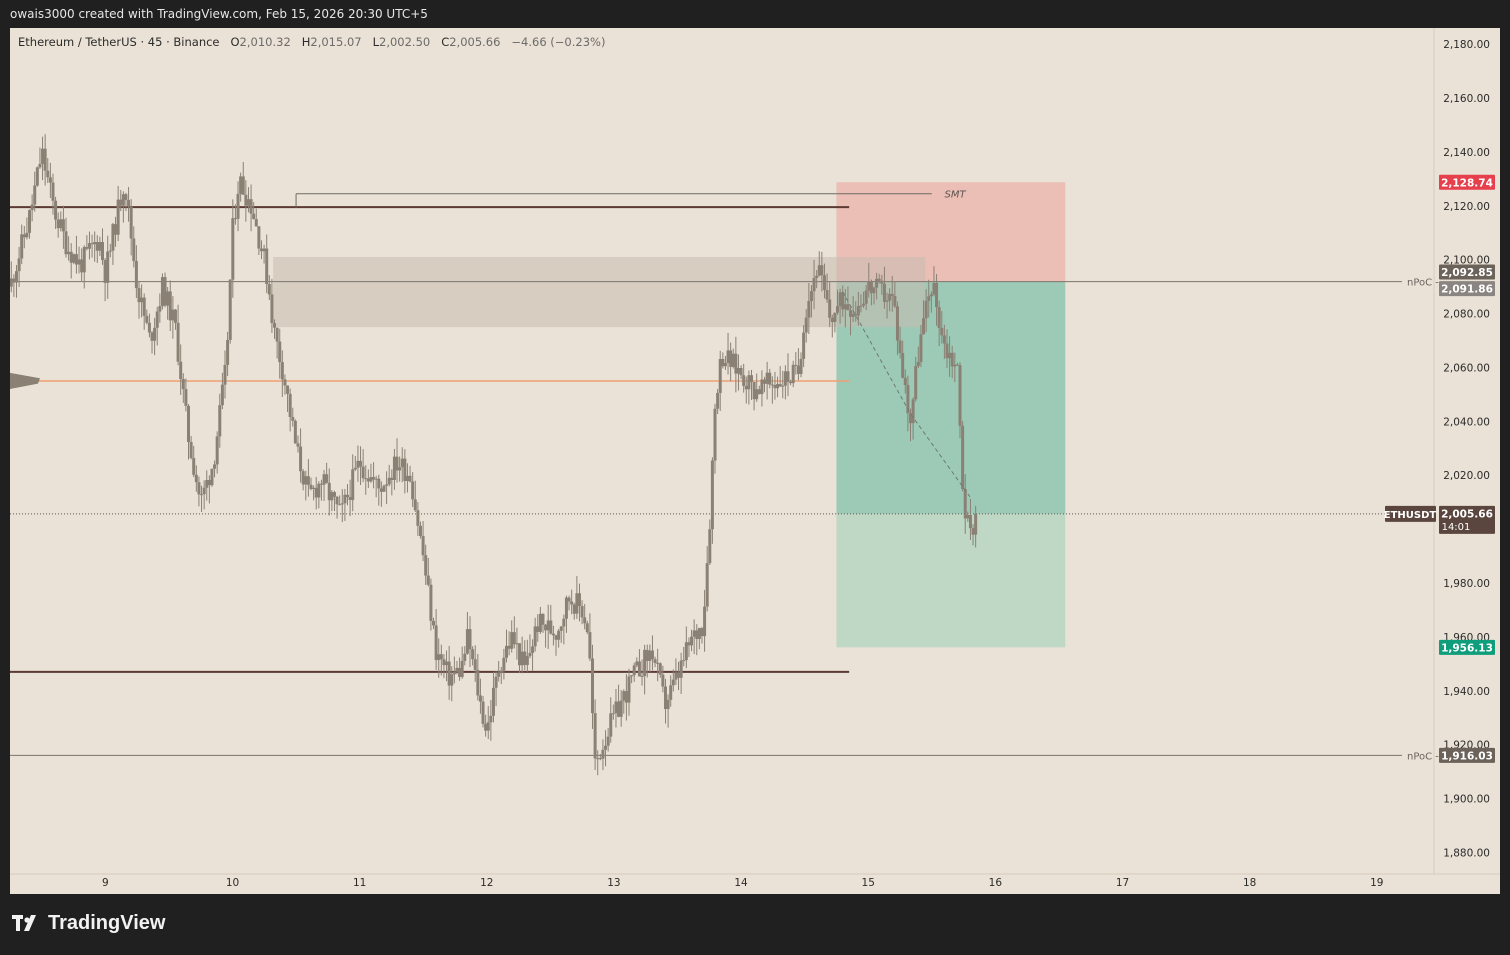 This screenshot has width=1510, height=955. I want to click on price-tick-label: 2,080.00, so click(1466, 315).